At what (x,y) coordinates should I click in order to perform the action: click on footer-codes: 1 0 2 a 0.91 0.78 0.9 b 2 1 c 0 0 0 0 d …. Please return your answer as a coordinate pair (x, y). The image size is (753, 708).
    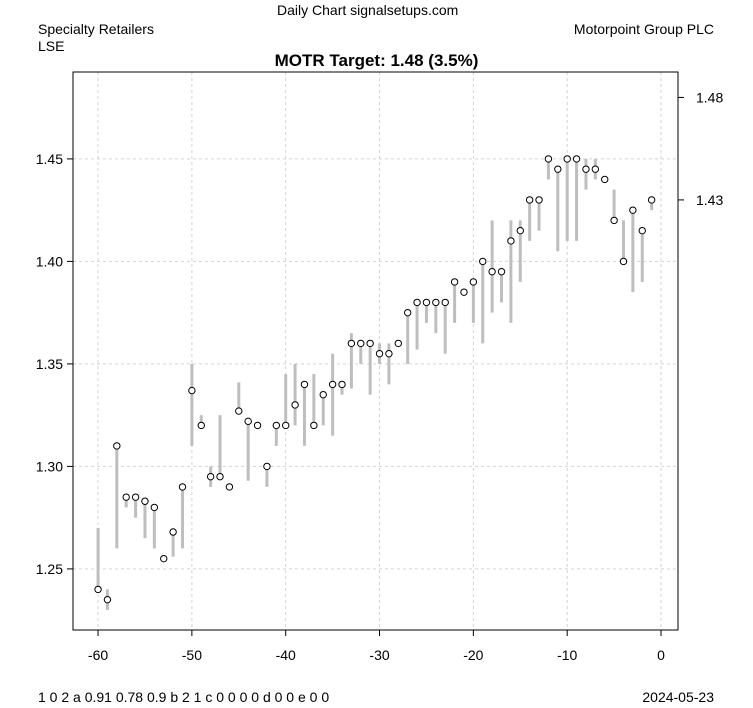
    Looking at the image, I should click on (184, 697).